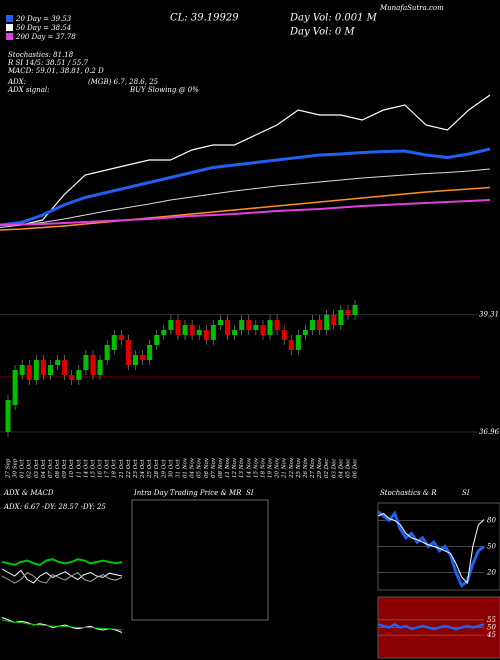 Image resolution: width=500 pixels, height=660 pixels. What do you see at coordinates (491, 573) in the screenshot?
I see `y-tick-label: 20` at bounding box center [491, 573].